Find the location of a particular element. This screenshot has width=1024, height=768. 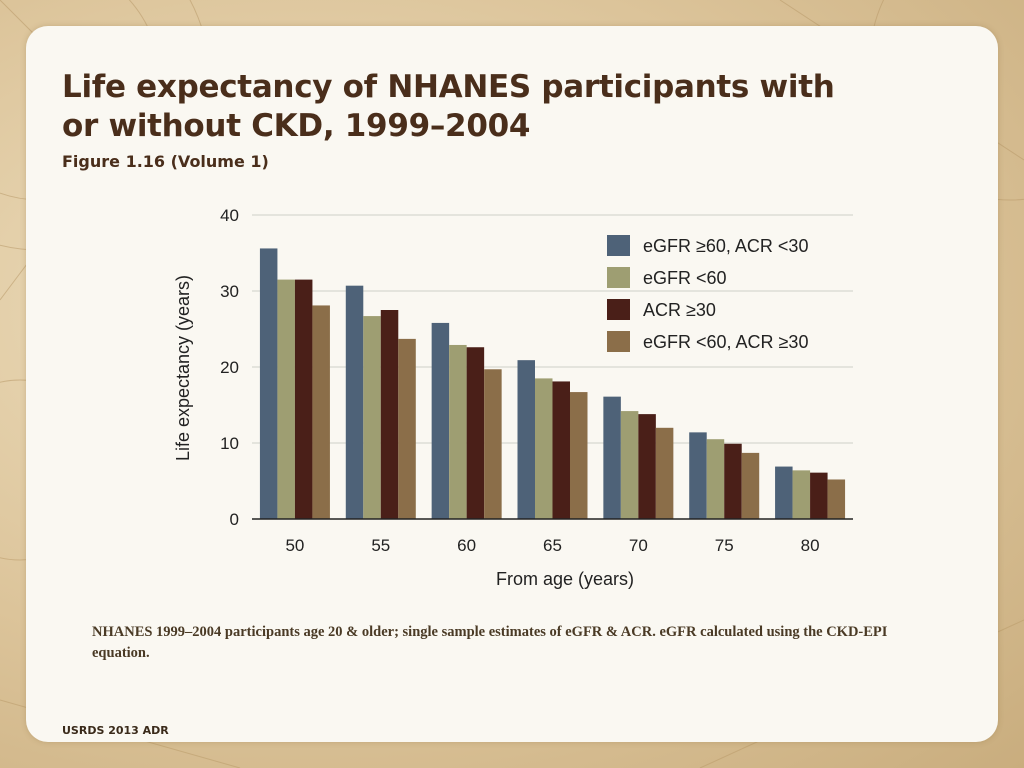

x-tick-label: 70 is located at coordinates (638, 545).